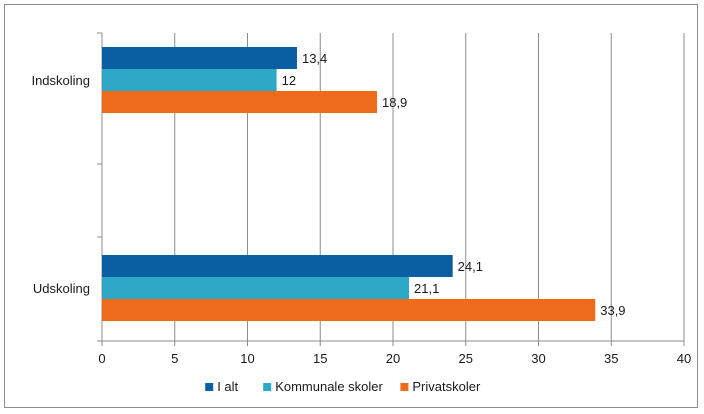 This screenshot has height=414, width=704. Describe the element at coordinates (446, 386) in the screenshot. I see `legend-label: Privatskoler` at that location.